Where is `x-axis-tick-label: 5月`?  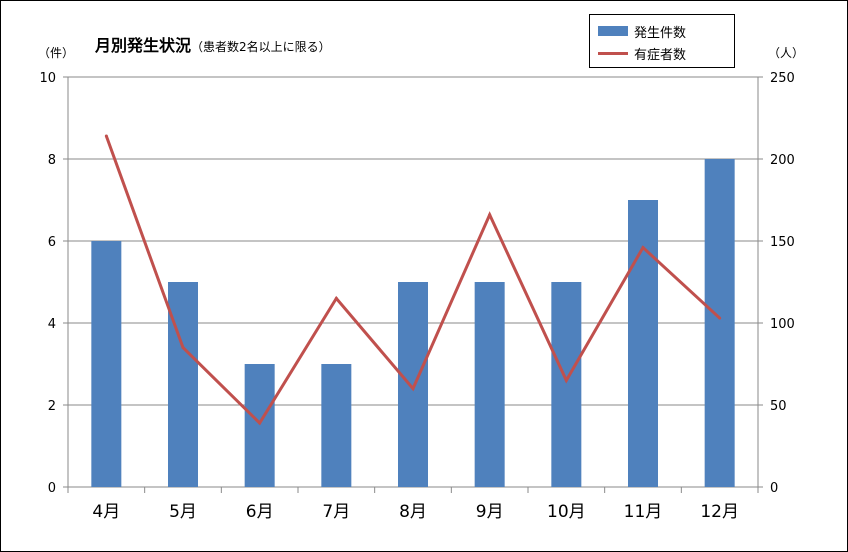
x-axis-tick-label: 5月 is located at coordinates (183, 512).